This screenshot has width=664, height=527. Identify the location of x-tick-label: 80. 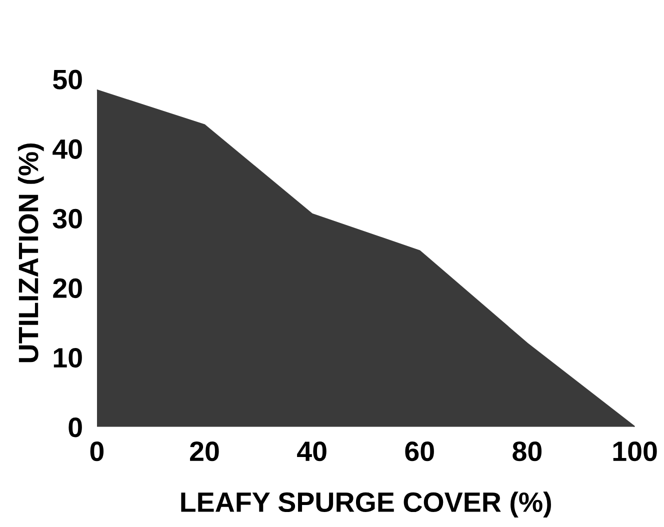
(527, 451).